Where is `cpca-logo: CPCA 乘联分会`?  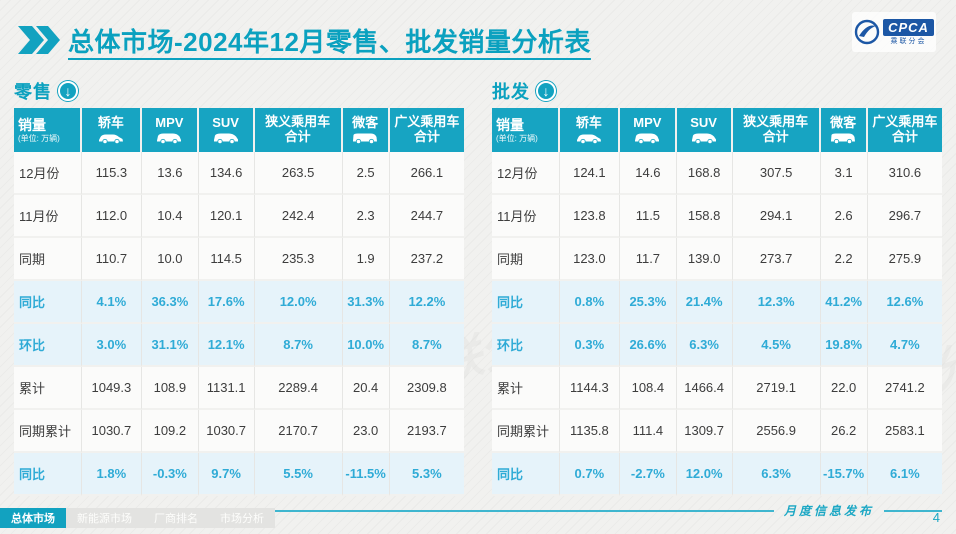
cpca-logo: CPCA 乘联分会 is located at coordinates (894, 32).